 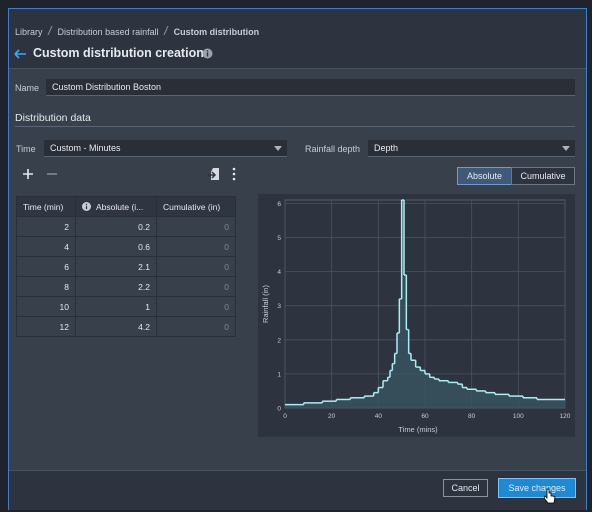 What do you see at coordinates (116, 326) in the screenshot?
I see `table-cell: 4.2` at bounding box center [116, 326].